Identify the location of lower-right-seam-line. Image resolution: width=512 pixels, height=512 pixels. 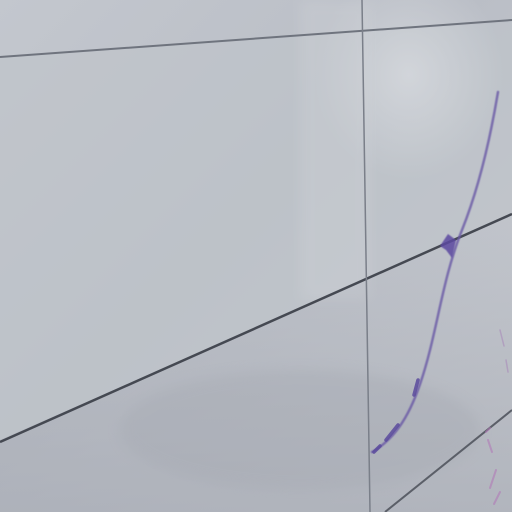
(448, 460).